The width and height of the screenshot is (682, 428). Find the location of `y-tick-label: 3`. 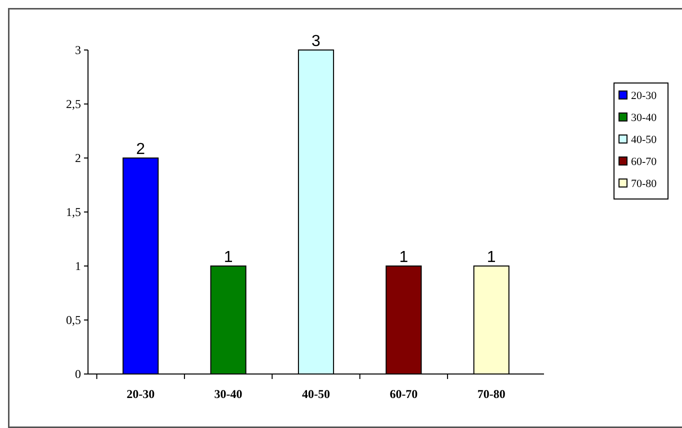

y-tick-label: 3 is located at coordinates (78, 50).